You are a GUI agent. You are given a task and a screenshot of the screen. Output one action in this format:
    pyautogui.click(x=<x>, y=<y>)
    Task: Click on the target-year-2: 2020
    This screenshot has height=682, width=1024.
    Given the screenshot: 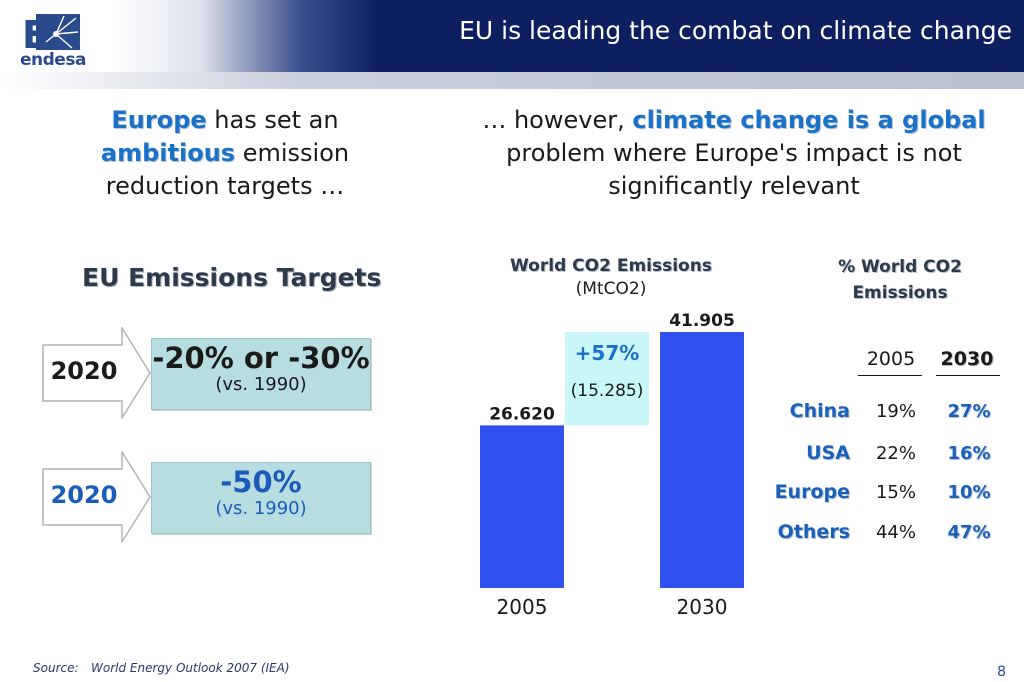 What is the action you would take?
    pyautogui.click(x=84, y=495)
    